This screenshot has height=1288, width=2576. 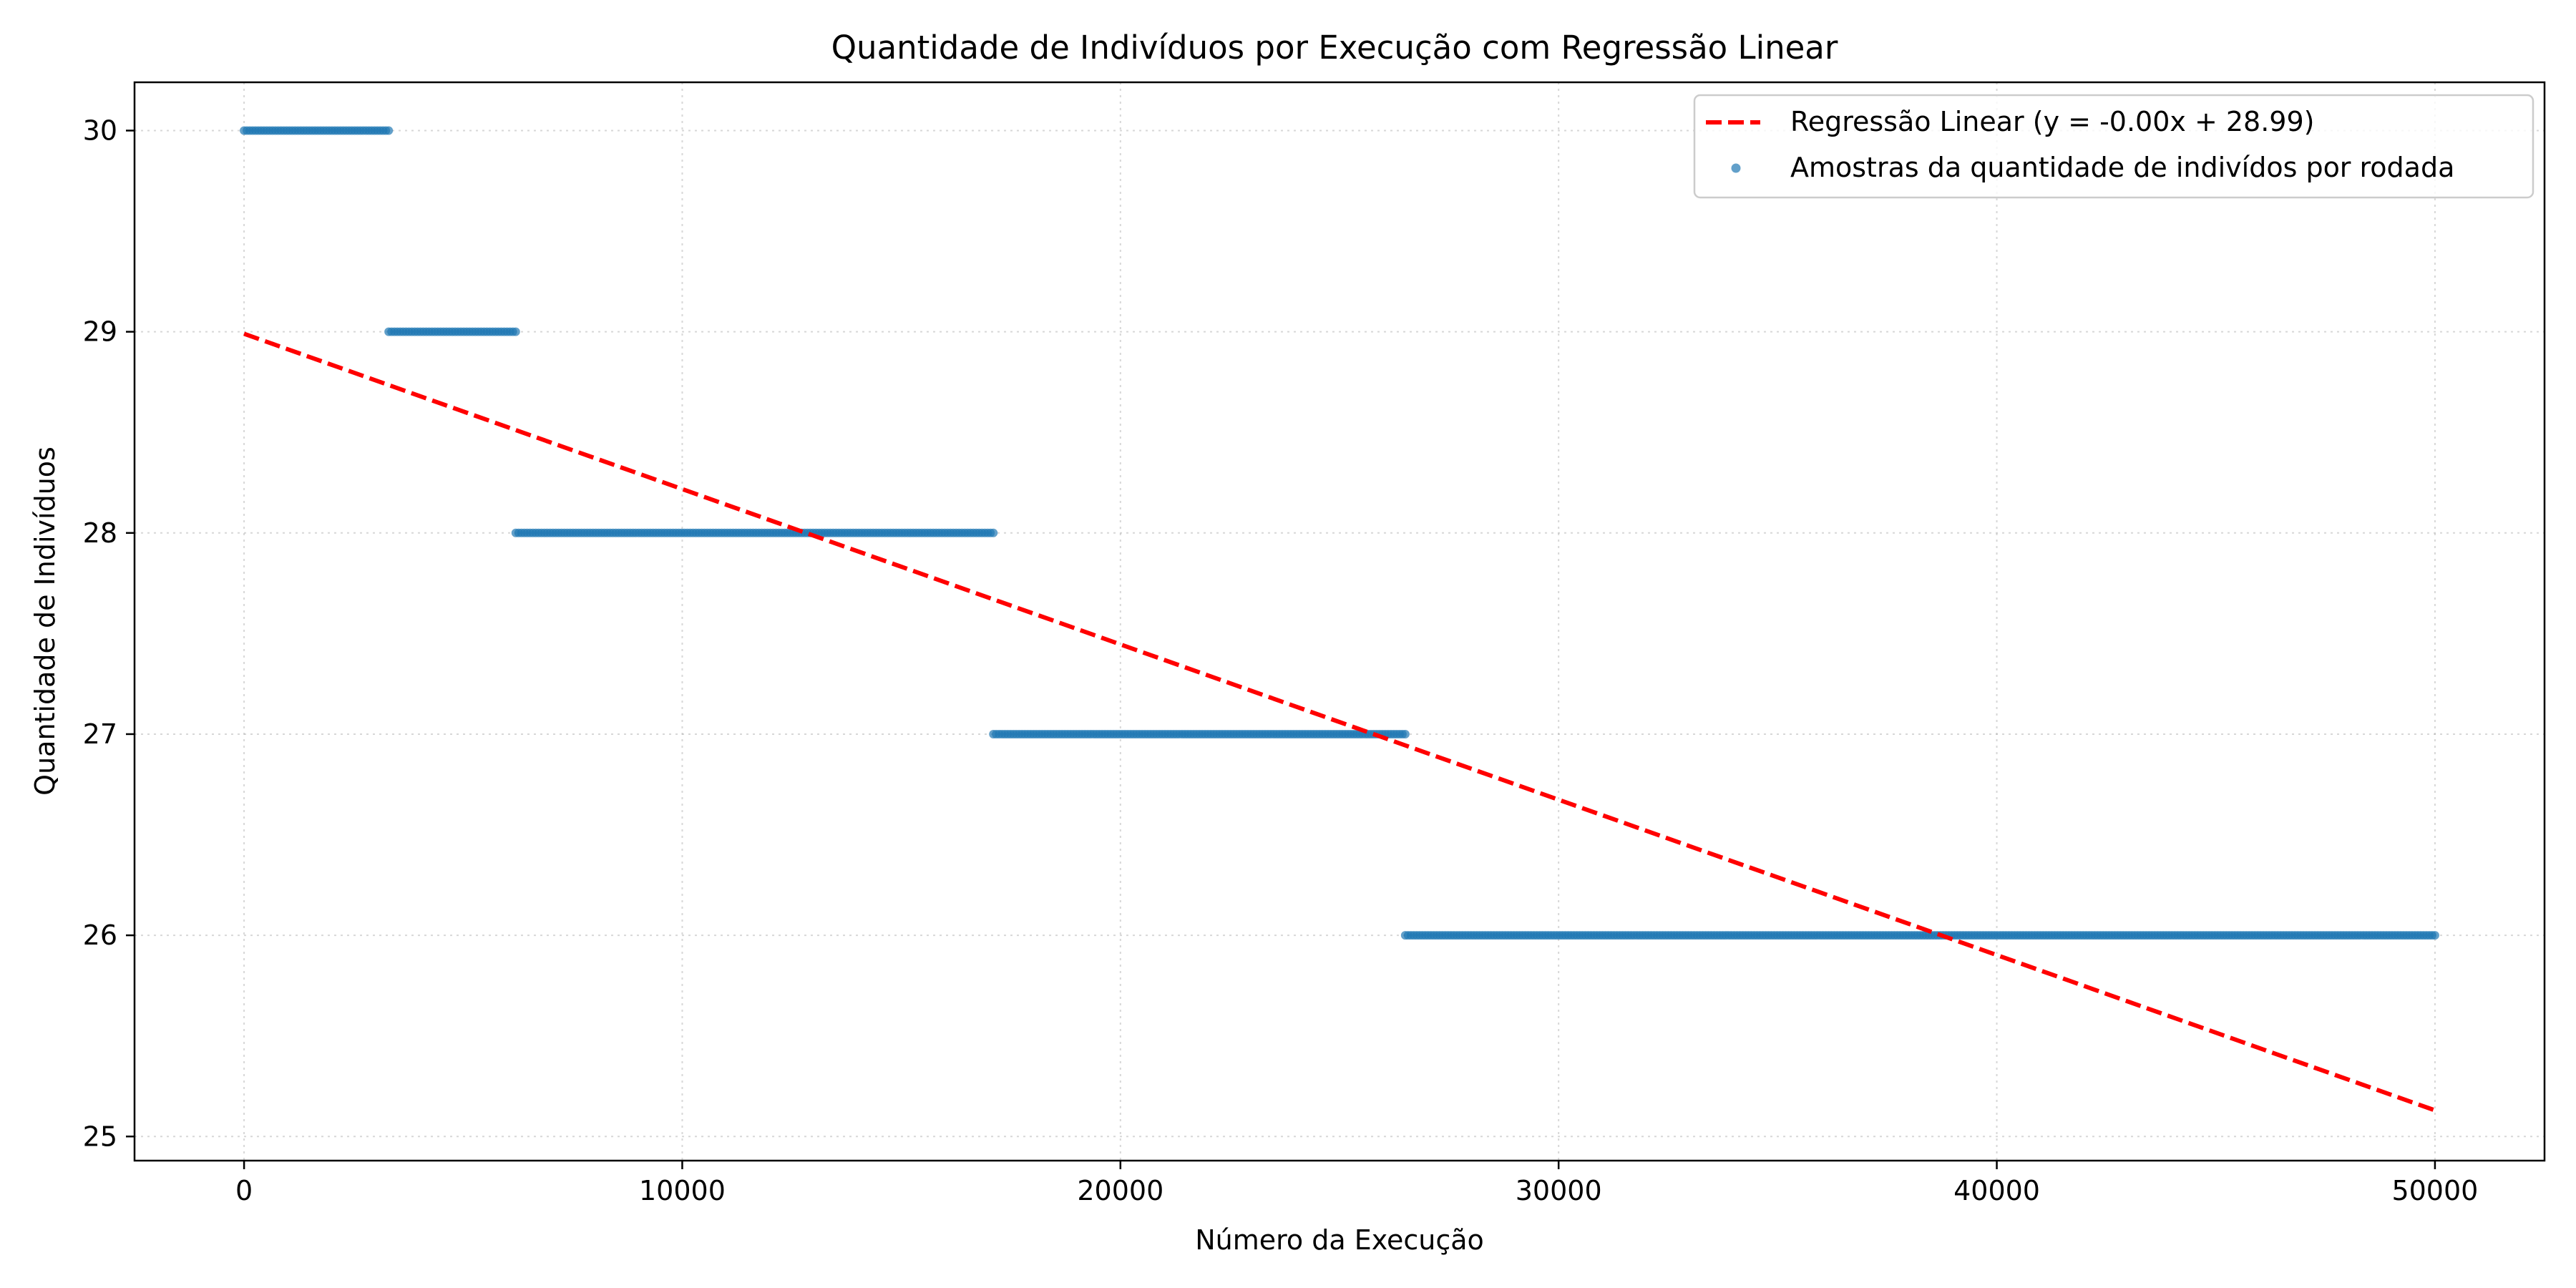 I want to click on y-tick-label: 30, so click(x=100, y=130).